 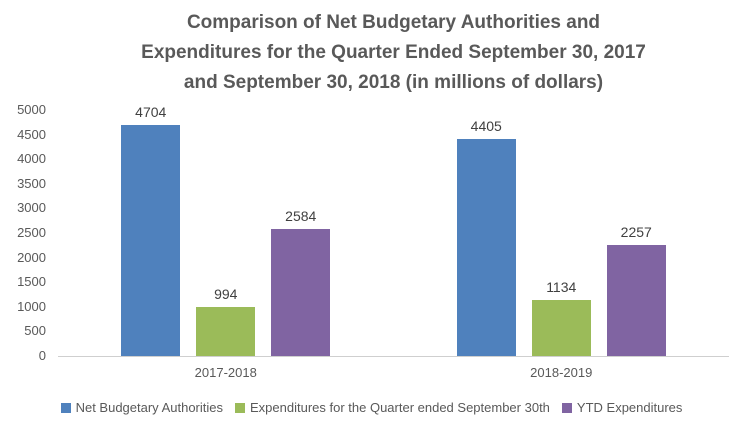 What do you see at coordinates (31, 183) in the screenshot?
I see `y-axis-tick-label: 3500` at bounding box center [31, 183].